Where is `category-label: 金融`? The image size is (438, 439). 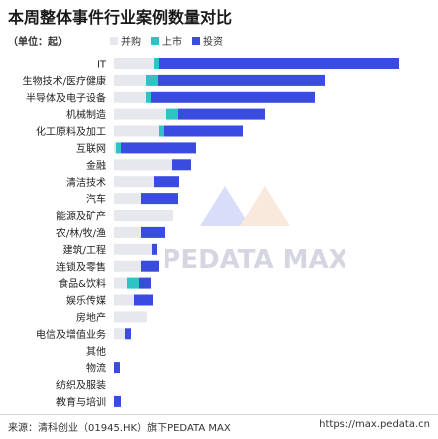
category-label: 金融 is located at coordinates (96, 165).